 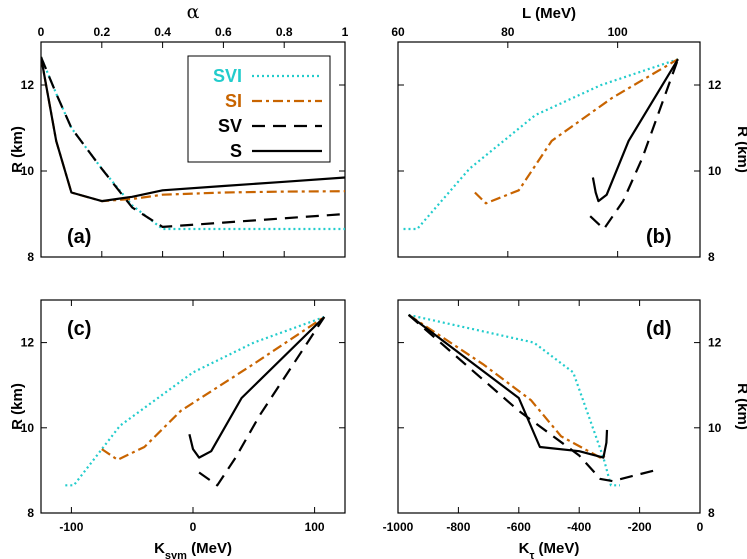 I want to click on x-tick-label: -1000, so click(x=398, y=527).